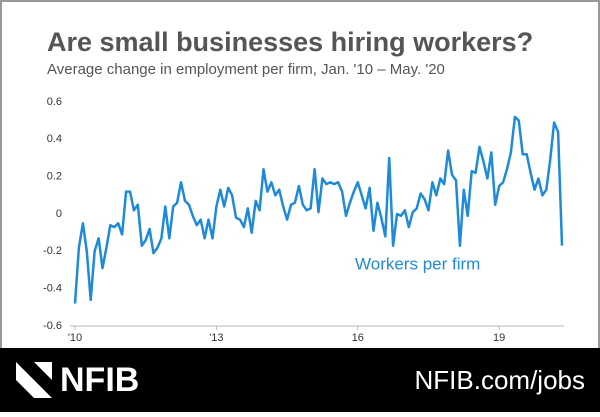 This screenshot has width=600, height=417. What do you see at coordinates (417, 263) in the screenshot?
I see `annotation: Workers per firm` at bounding box center [417, 263].